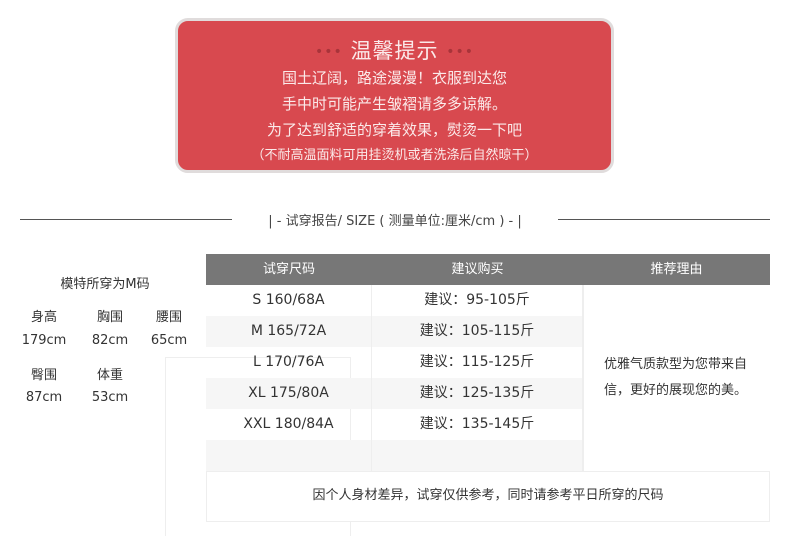 This screenshot has height=536, width=790. I want to click on notice-line: 国土辽阔，路途漫漫！衣服到达您, so click(394, 78).